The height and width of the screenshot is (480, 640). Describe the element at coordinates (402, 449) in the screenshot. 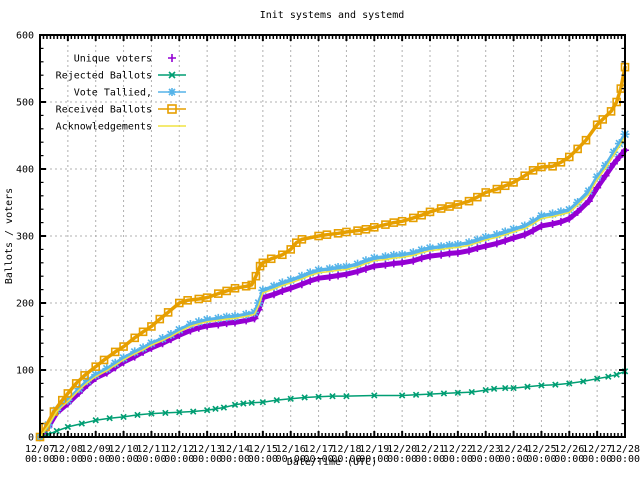

I see `x-tick-label-date: 12/20` at that location.